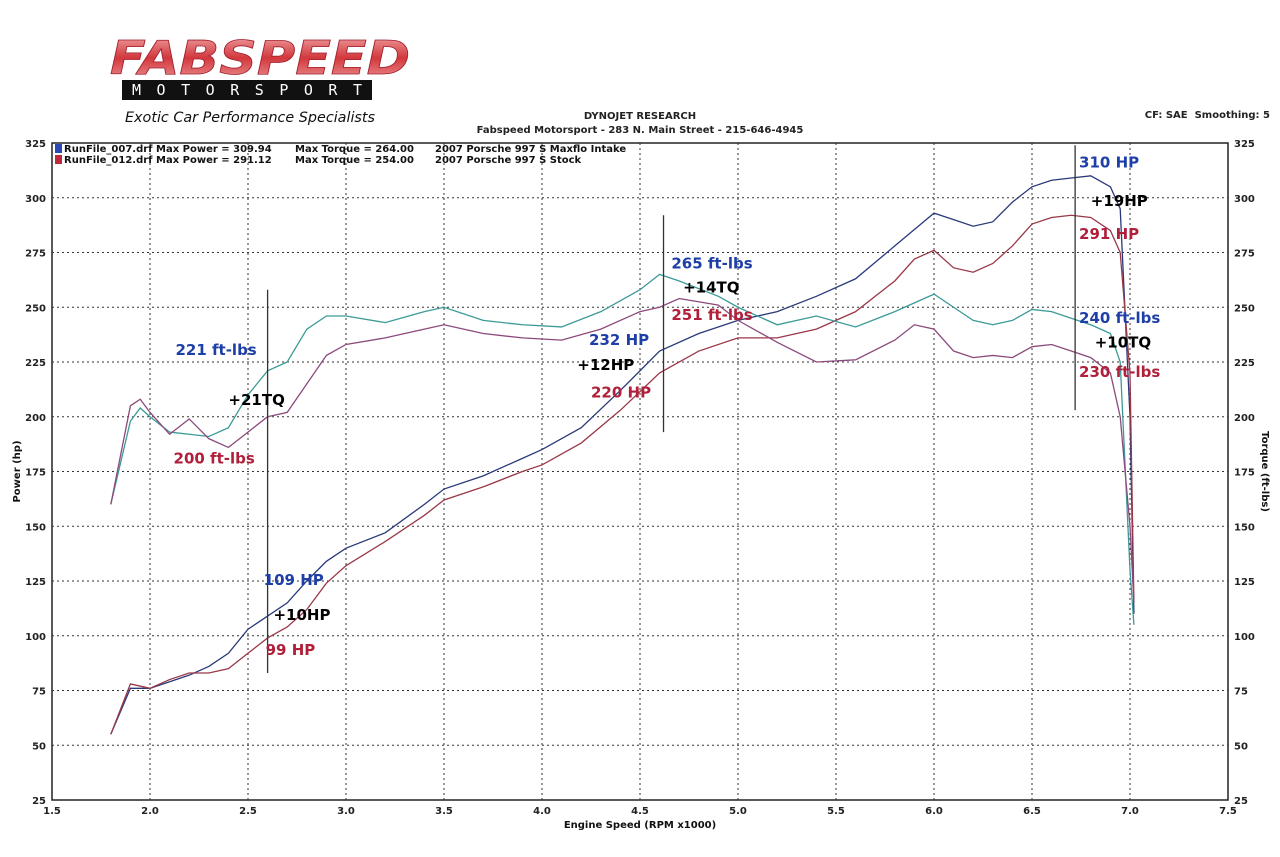 This screenshot has height=857, width=1280. Describe the element at coordinates (1119, 318) in the screenshot. I see `annotation-label: 240 ft-lbs` at that location.